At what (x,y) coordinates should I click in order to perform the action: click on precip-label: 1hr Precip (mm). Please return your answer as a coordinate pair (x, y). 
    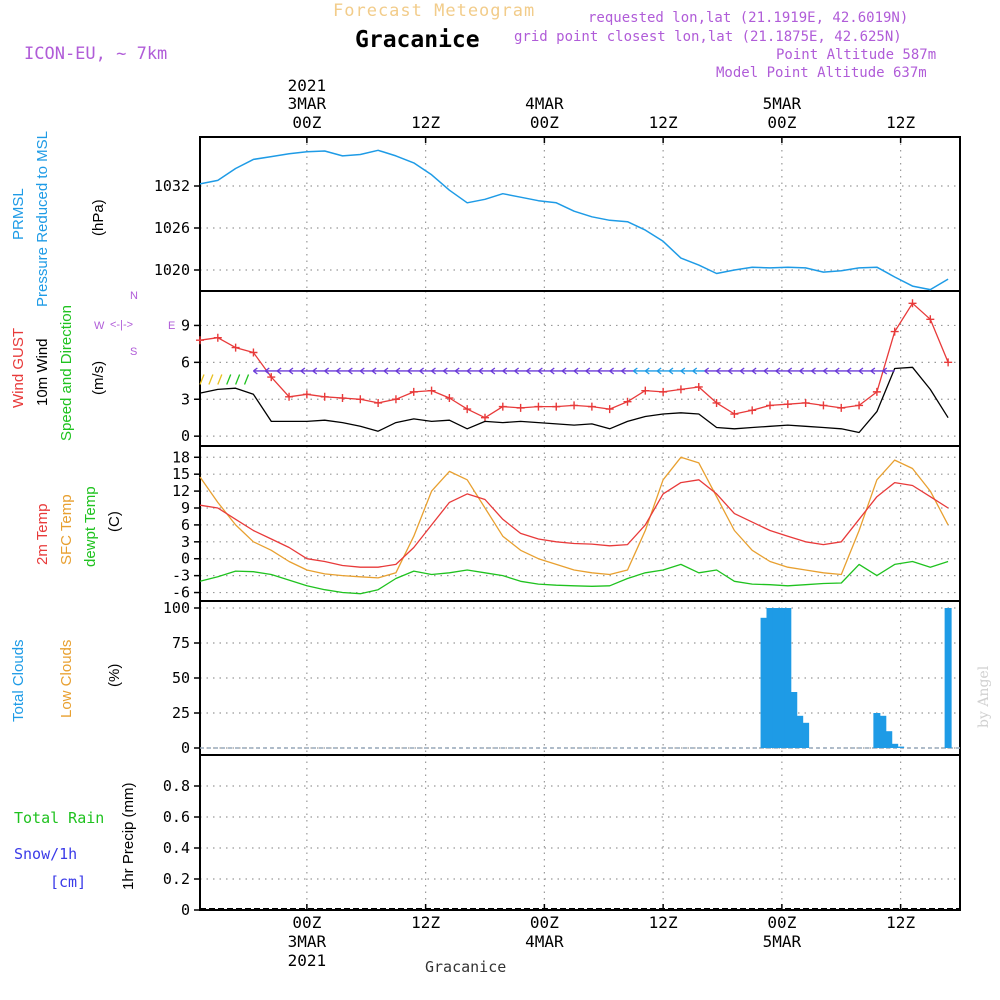
    Looking at the image, I should click on (128, 836).